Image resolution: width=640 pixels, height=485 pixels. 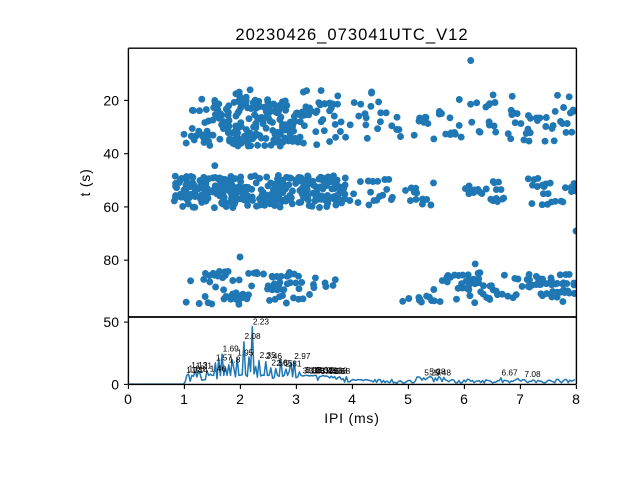 What do you see at coordinates (576, 399) in the screenshot?
I see `svg-text: 8` at bounding box center [576, 399].